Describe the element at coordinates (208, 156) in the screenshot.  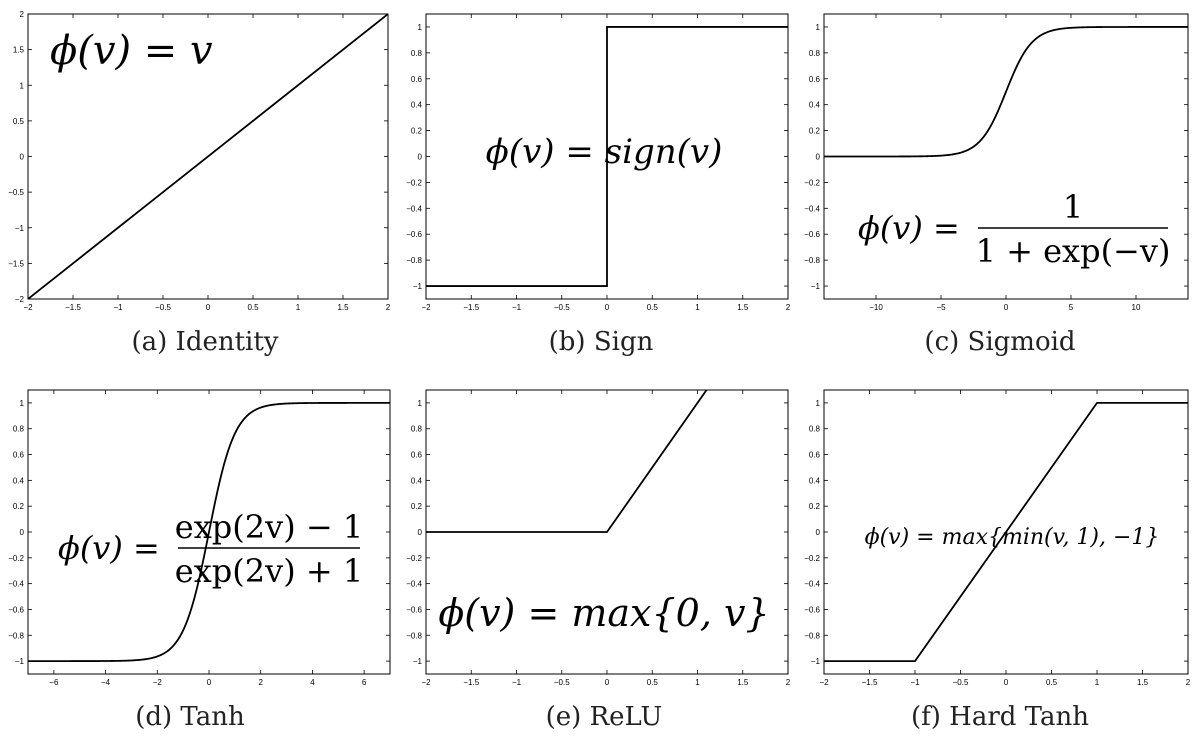
I see `identity-curve` at that location.